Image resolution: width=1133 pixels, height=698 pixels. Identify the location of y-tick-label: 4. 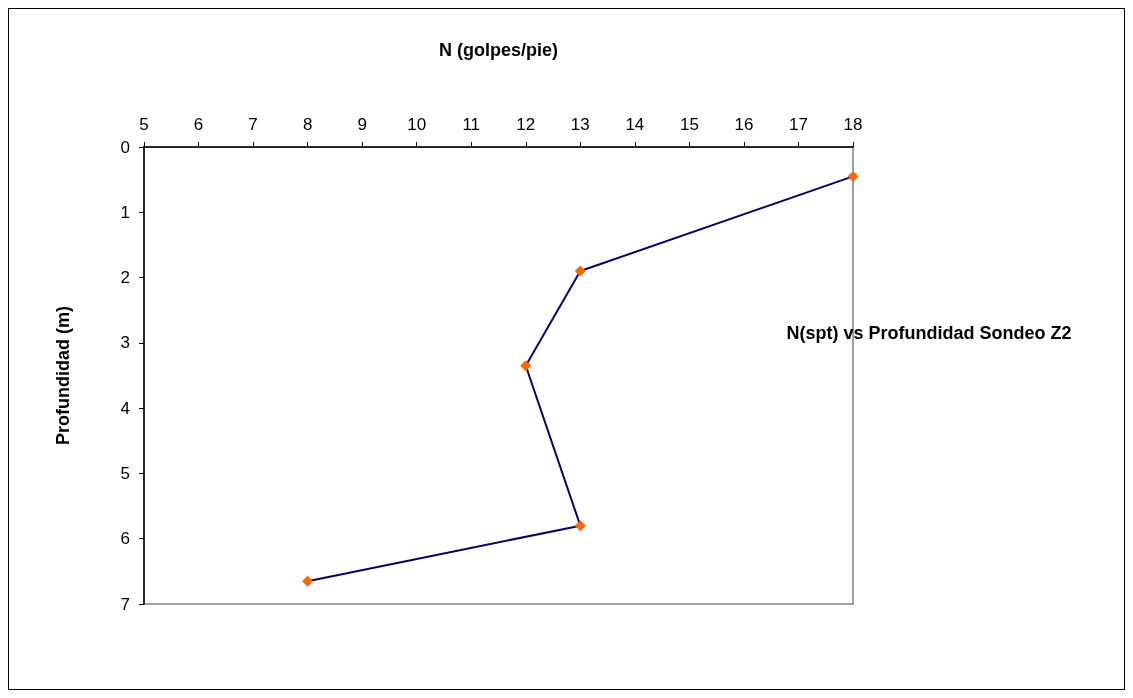
(125, 408).